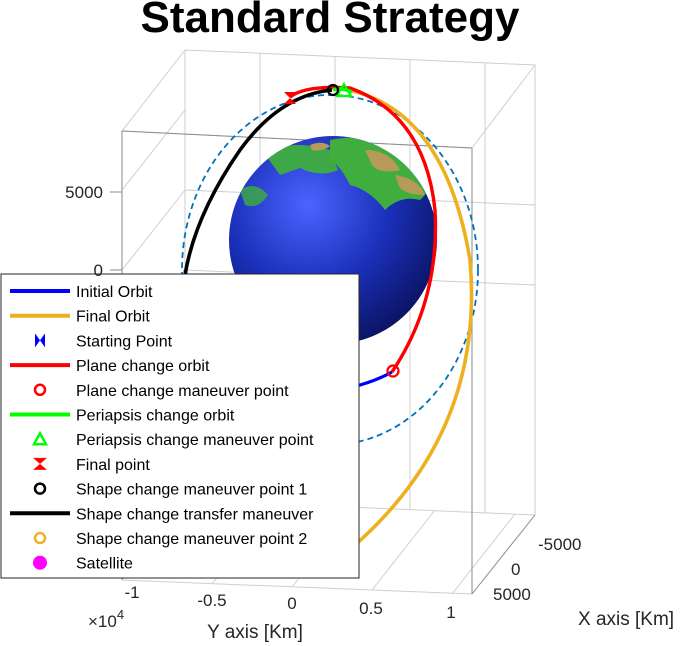 This screenshot has width=695, height=646. Describe the element at coordinates (191, 490) in the screenshot. I see `legend-label: Shape change maneuver point 1` at that location.